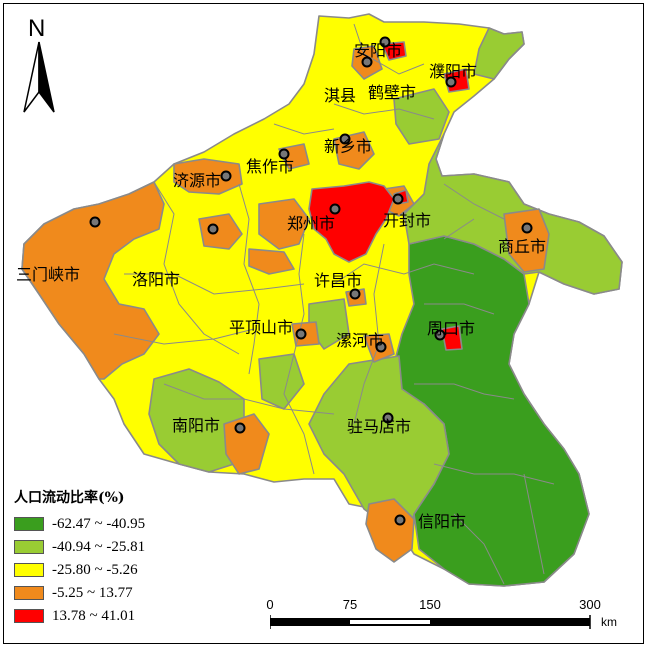  I want to click on region-sanmenxia-orange, so click(93, 280).